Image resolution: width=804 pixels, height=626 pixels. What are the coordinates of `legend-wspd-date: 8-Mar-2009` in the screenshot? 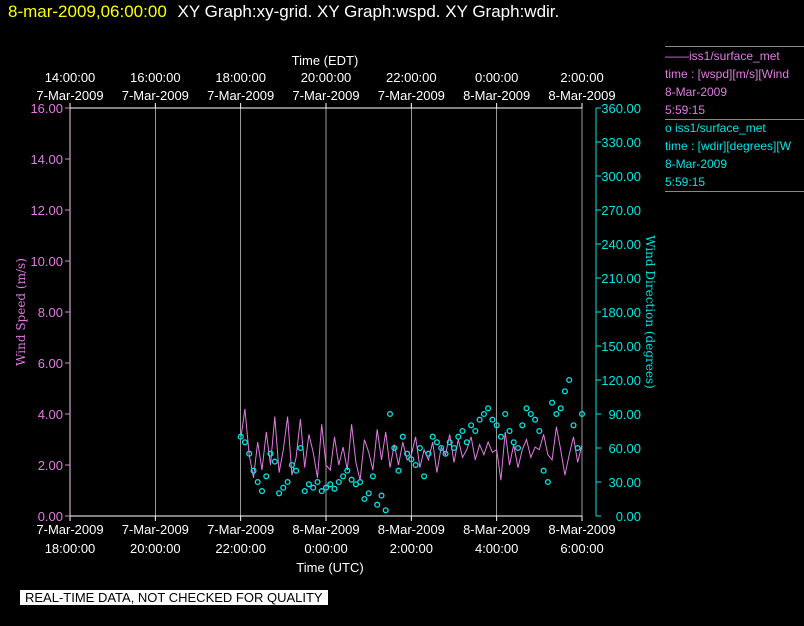 It's located at (696, 92).